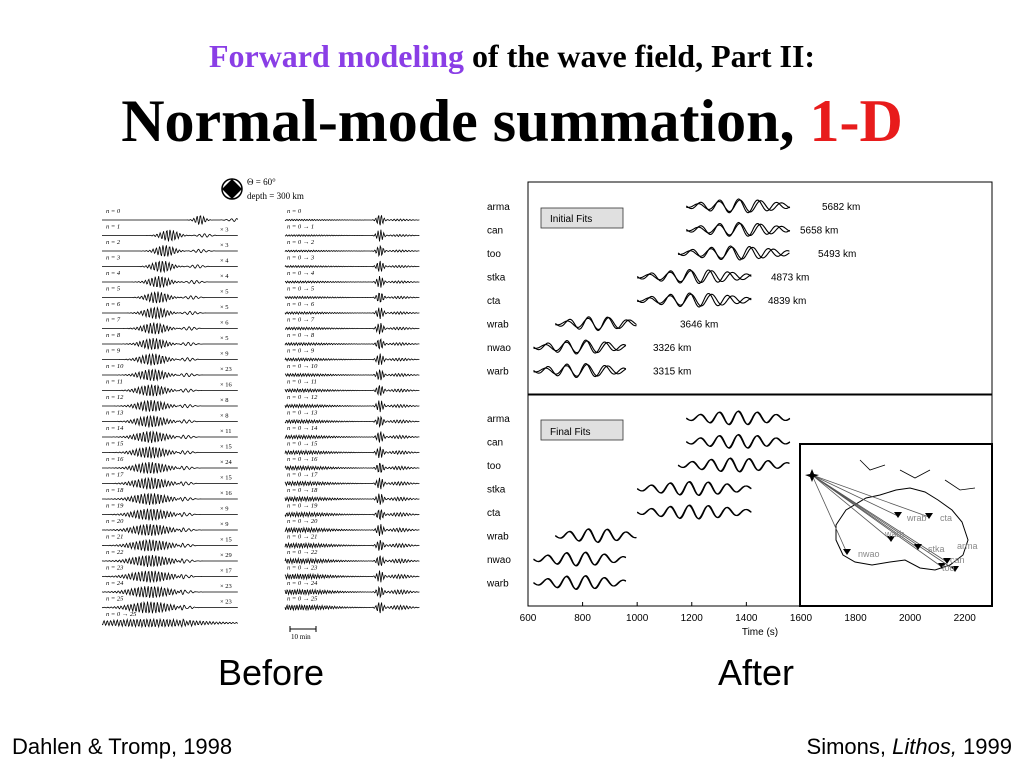  Describe the element at coordinates (496, 278) in the screenshot. I see `station-label-top: stka` at that location.